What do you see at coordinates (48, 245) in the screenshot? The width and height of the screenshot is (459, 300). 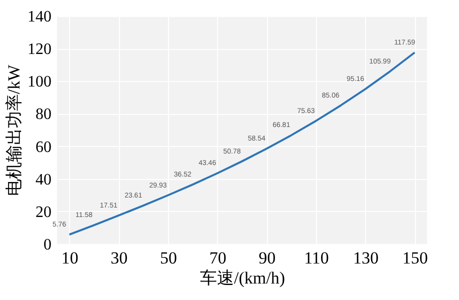 I see `y-tick-label: 0` at bounding box center [48, 245].